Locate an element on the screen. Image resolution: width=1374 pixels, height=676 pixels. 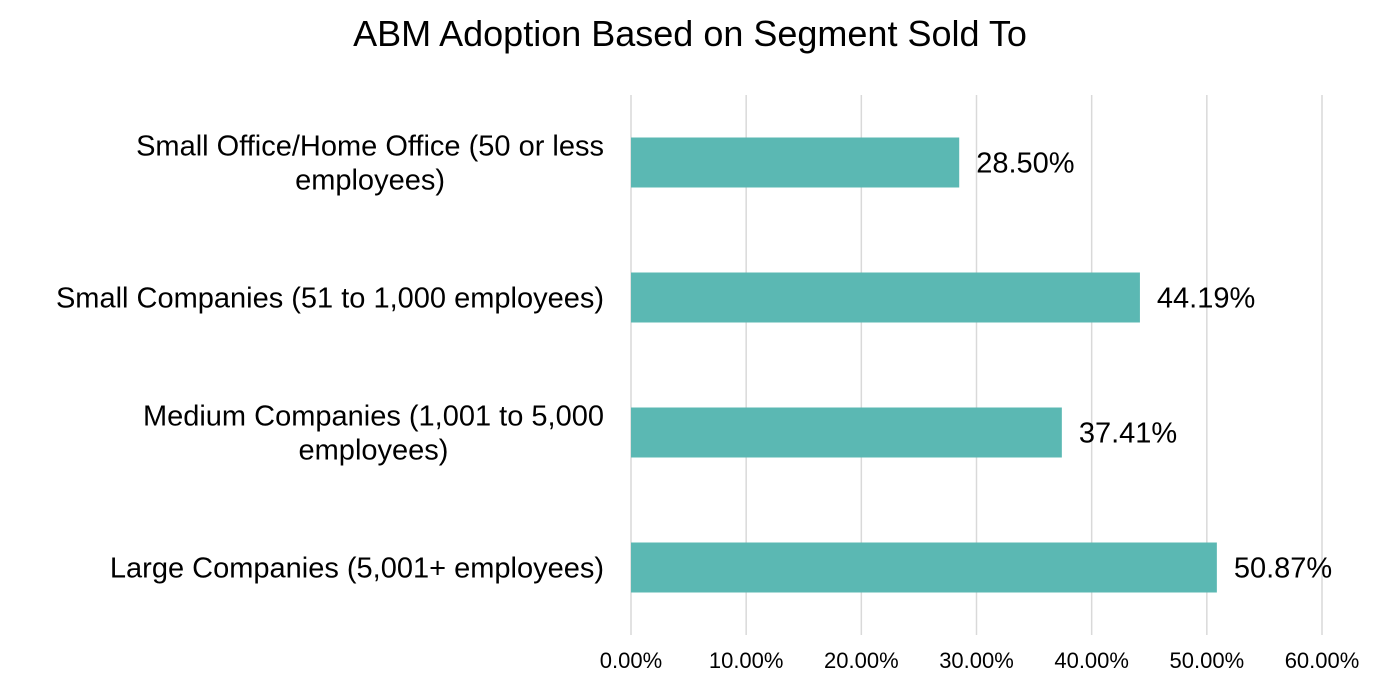
x-tick-label: 0.00% is located at coordinates (631, 660).